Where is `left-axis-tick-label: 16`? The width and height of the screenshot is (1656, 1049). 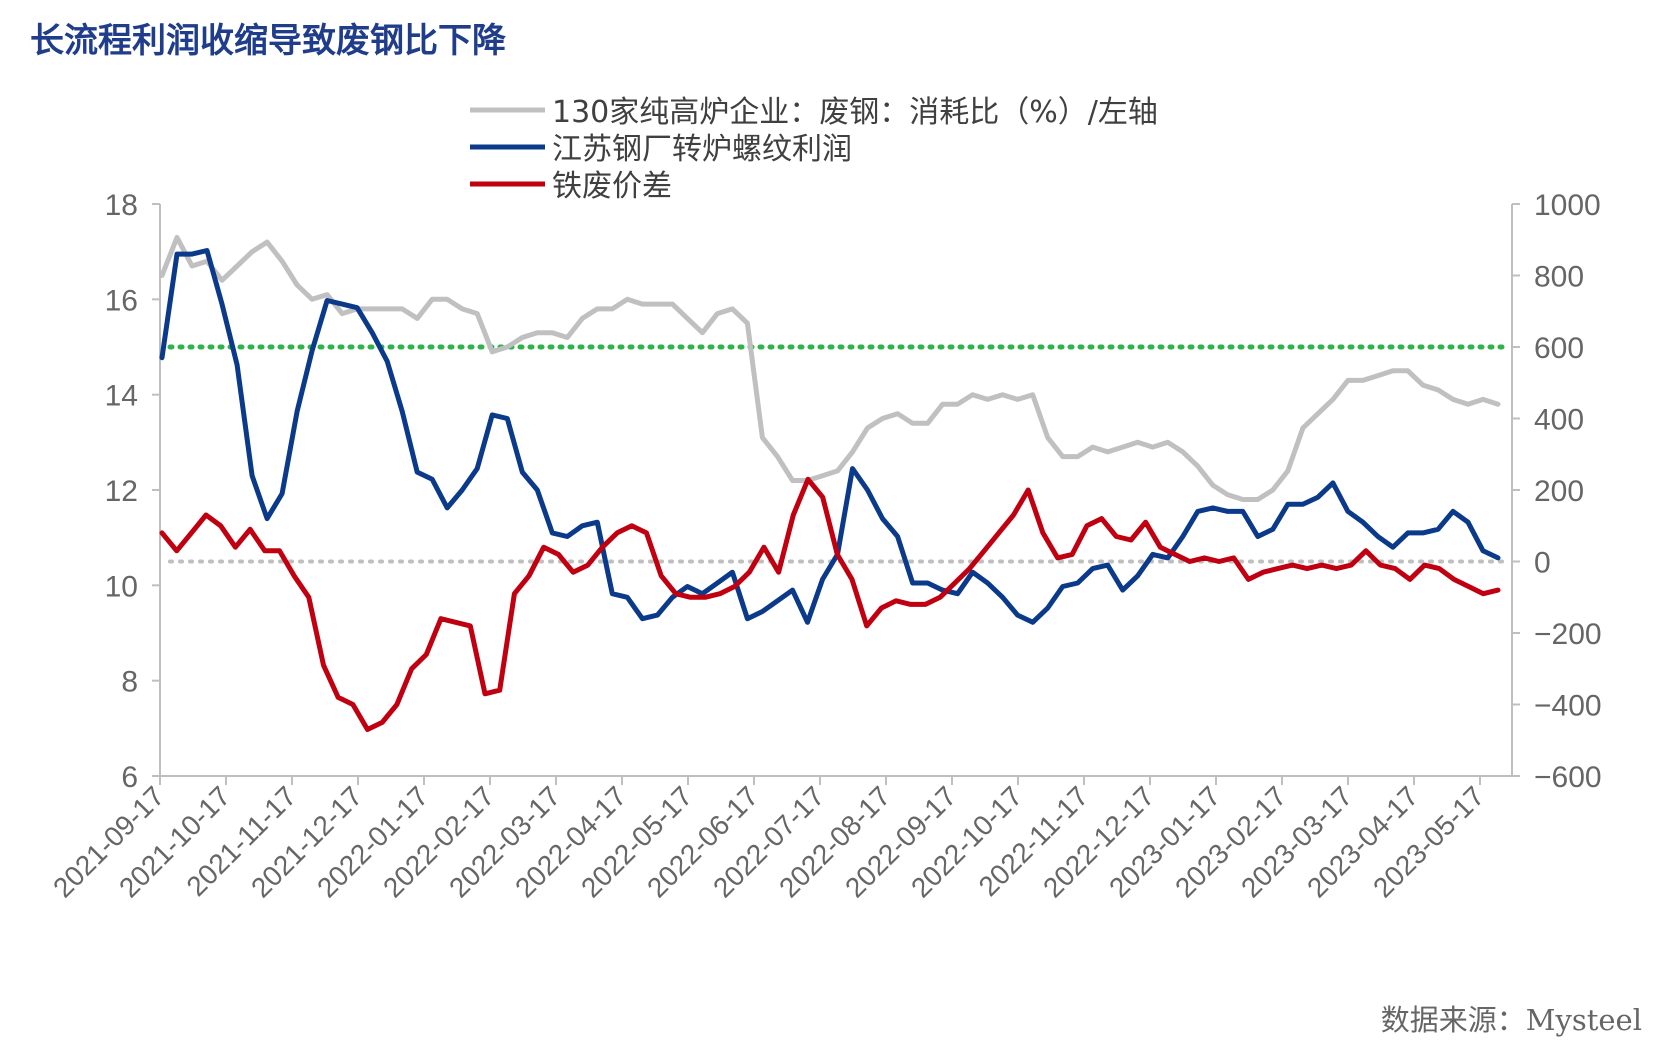 left-axis-tick-label: 16 is located at coordinates (121, 300).